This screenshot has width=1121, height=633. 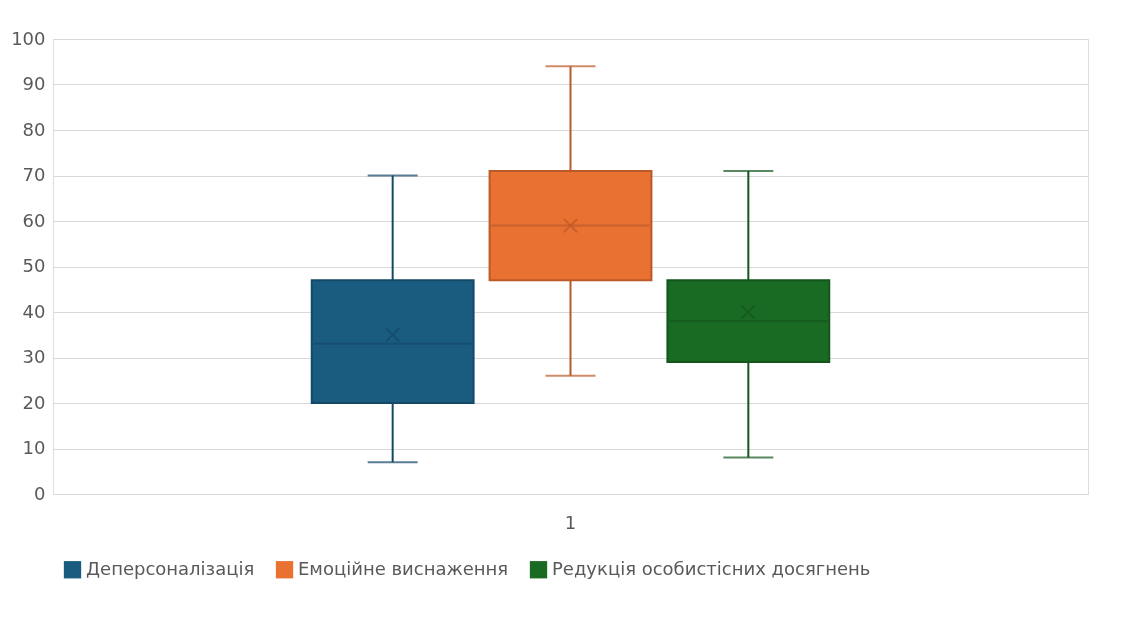 I want to click on y-tick-label: 60, so click(x=34, y=220).